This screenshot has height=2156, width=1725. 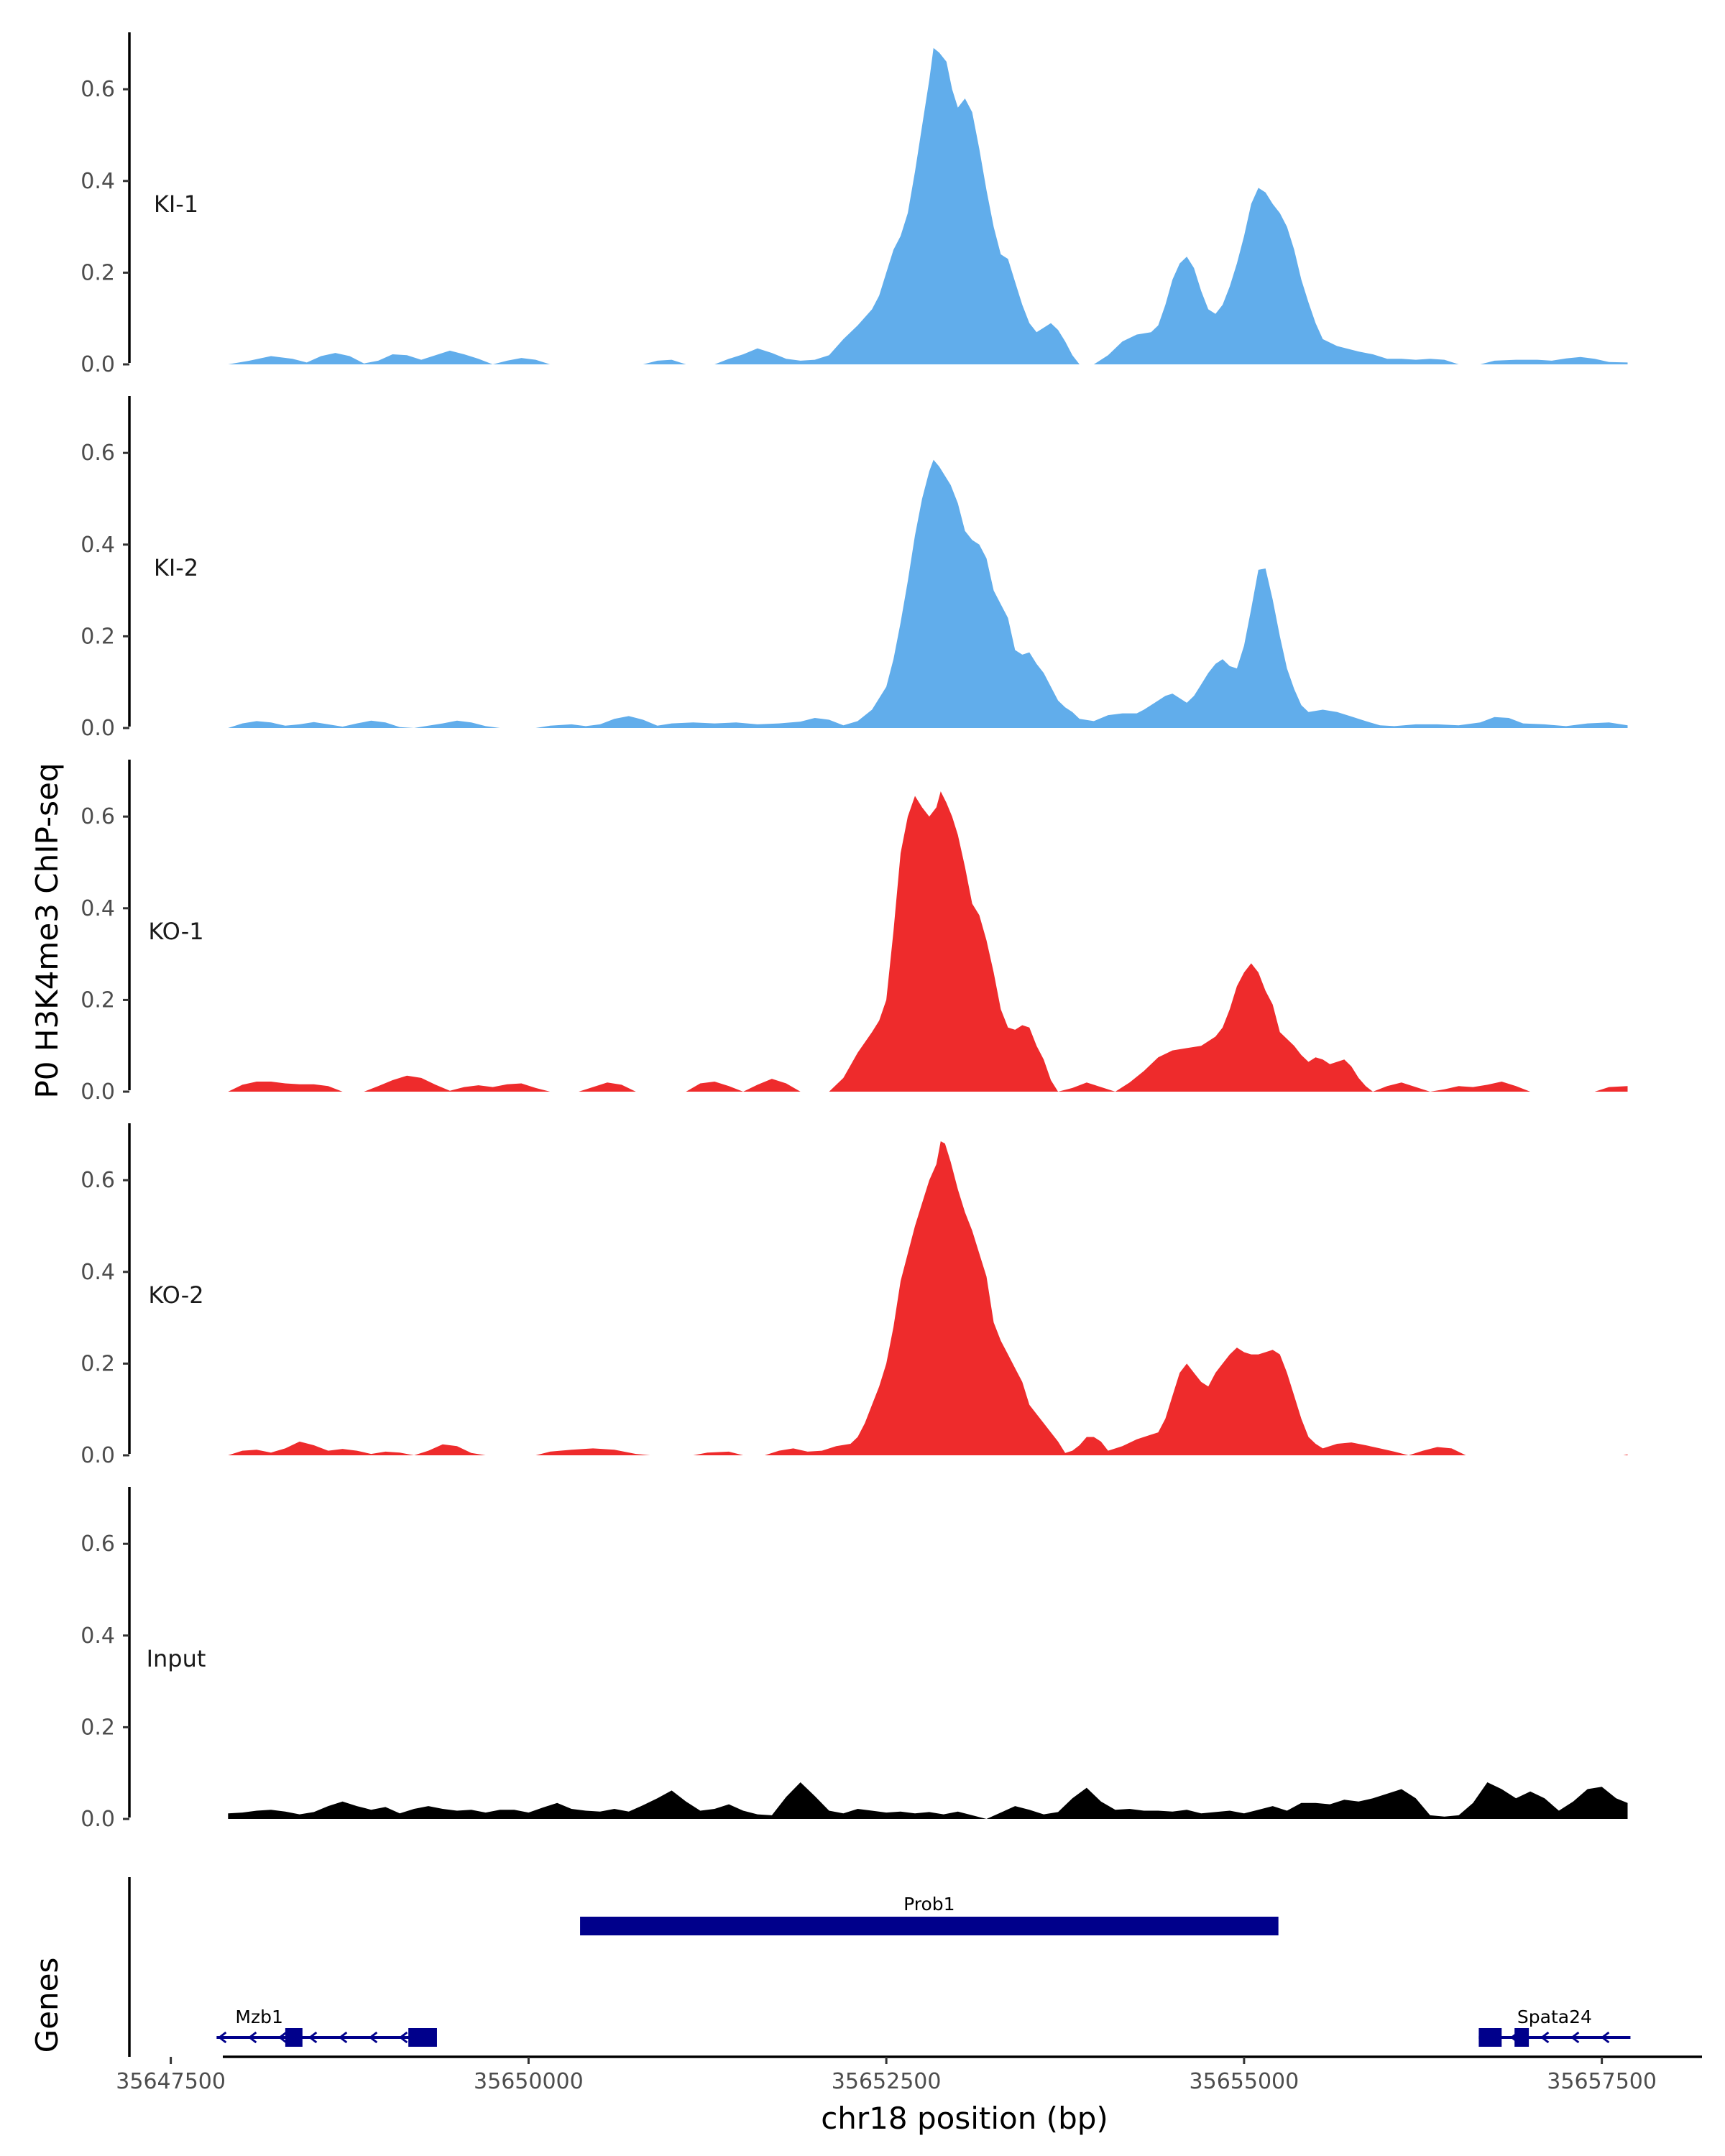 What do you see at coordinates (529, 2082) in the screenshot?
I see `x-tick-label: 35650000` at bounding box center [529, 2082].